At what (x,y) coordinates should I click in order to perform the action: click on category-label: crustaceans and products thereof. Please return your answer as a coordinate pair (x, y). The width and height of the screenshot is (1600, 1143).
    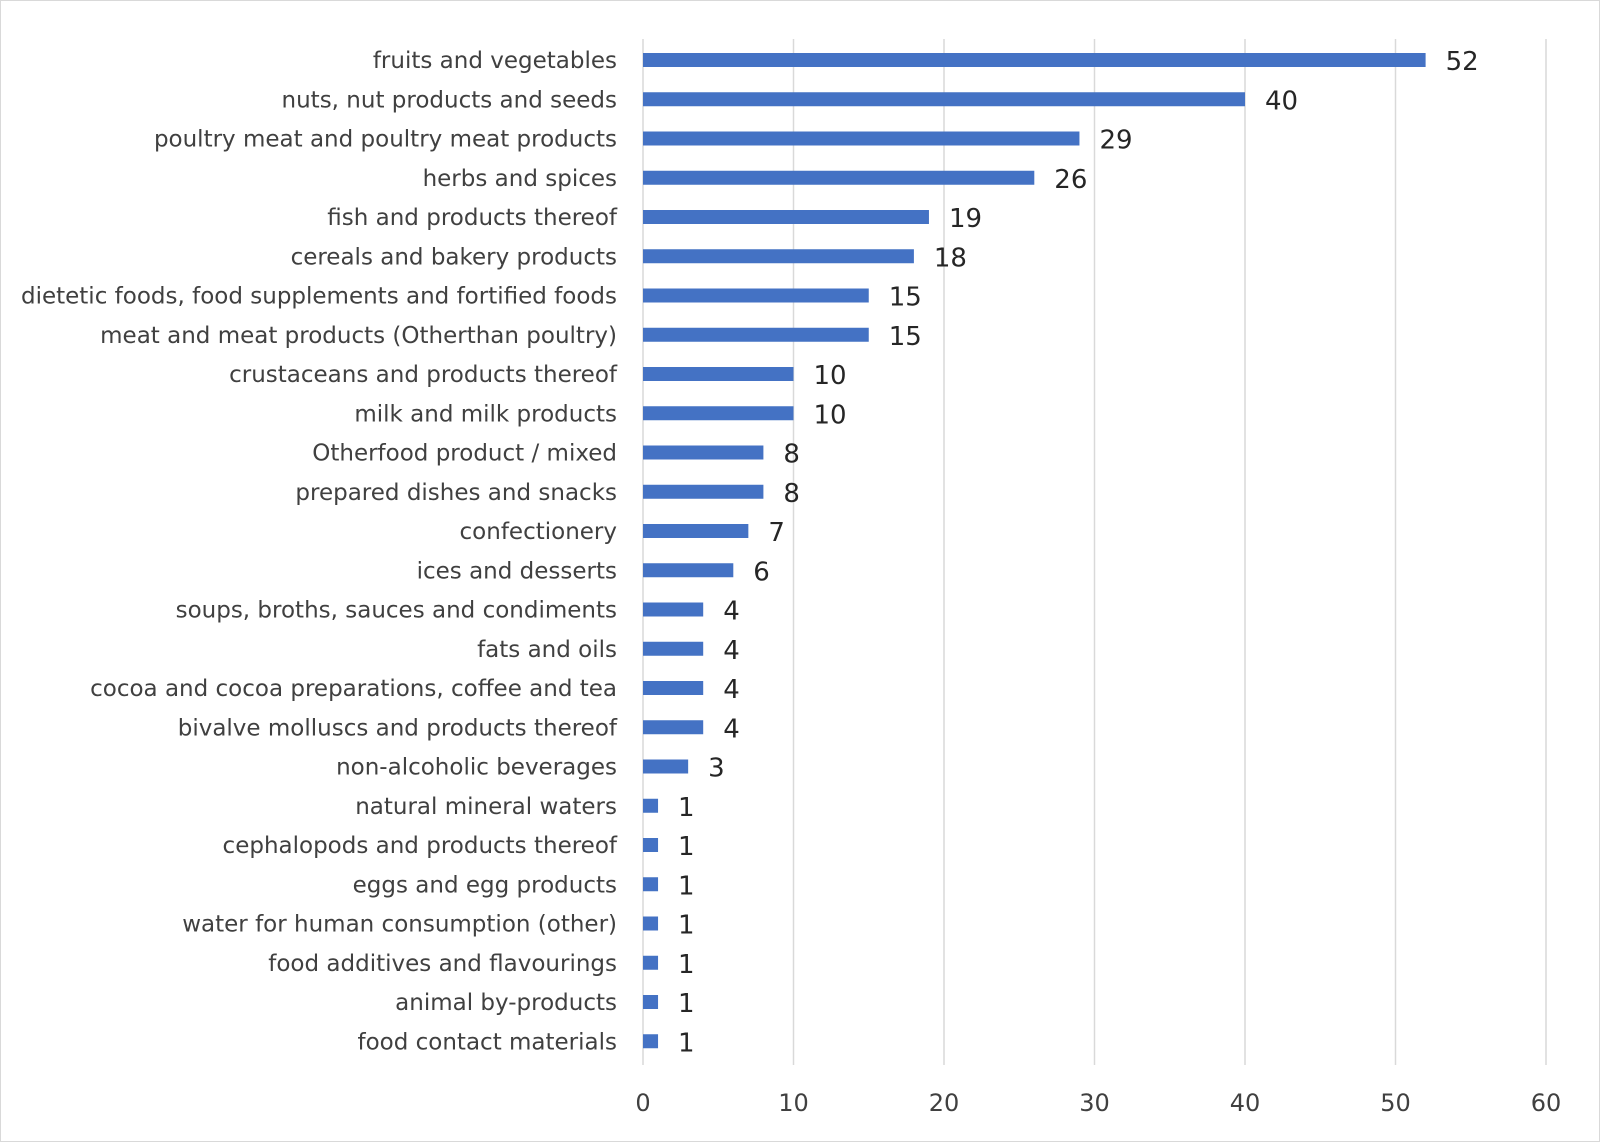
    Looking at the image, I should click on (423, 375).